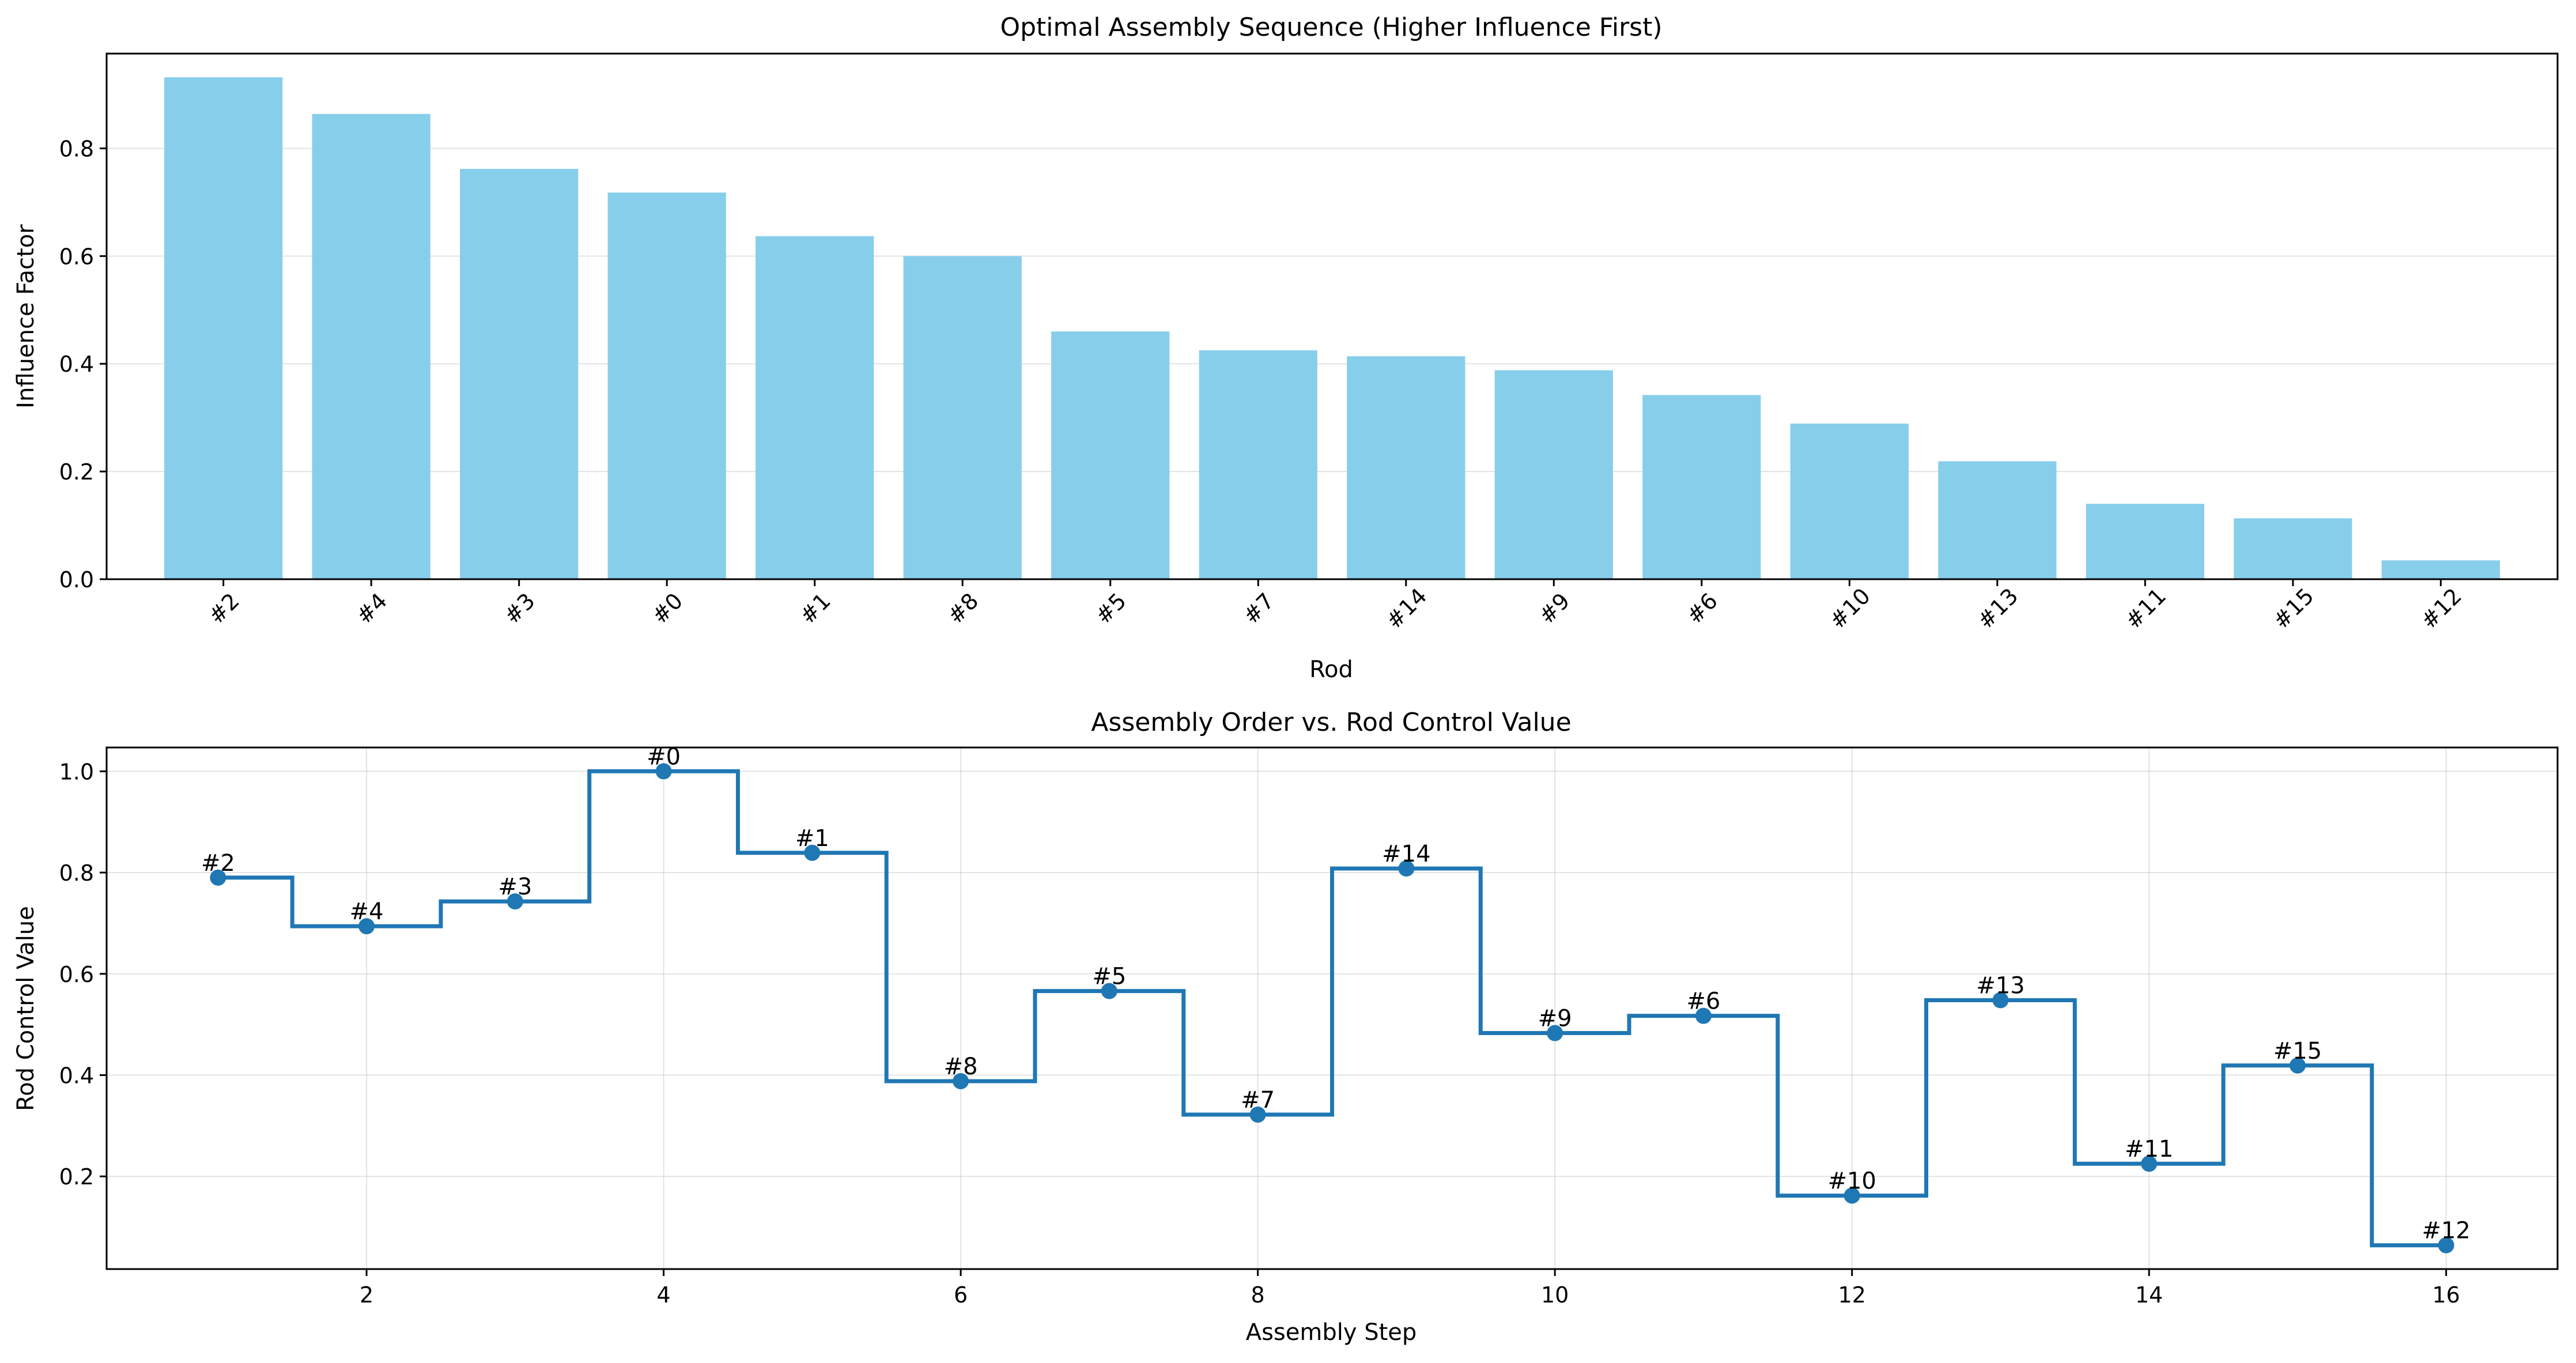 This screenshot has width=2576, height=1363. What do you see at coordinates (961, 1295) in the screenshot?
I see `step-chart-x-tick-label: 6` at bounding box center [961, 1295].